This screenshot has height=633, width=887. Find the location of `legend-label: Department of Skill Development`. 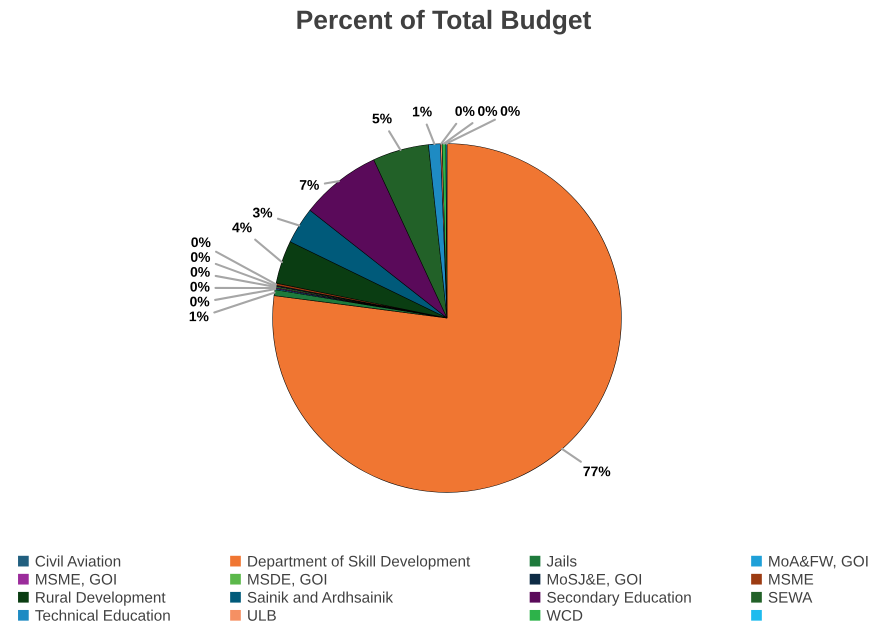

legend-label: Department of Skill Development is located at coordinates (359, 562).